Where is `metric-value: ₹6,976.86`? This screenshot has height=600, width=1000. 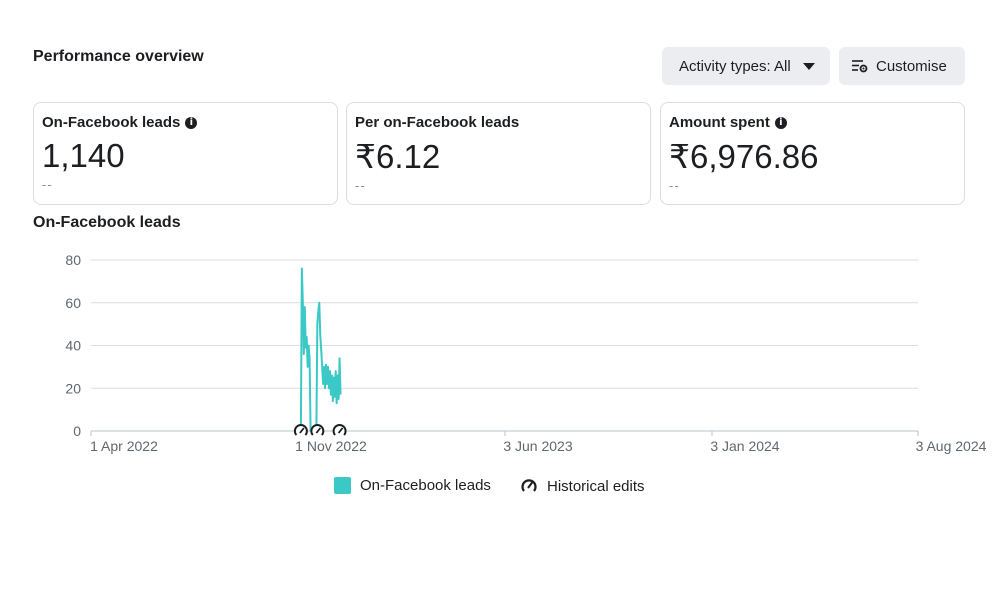 metric-value: ₹6,976.86 is located at coordinates (744, 156).